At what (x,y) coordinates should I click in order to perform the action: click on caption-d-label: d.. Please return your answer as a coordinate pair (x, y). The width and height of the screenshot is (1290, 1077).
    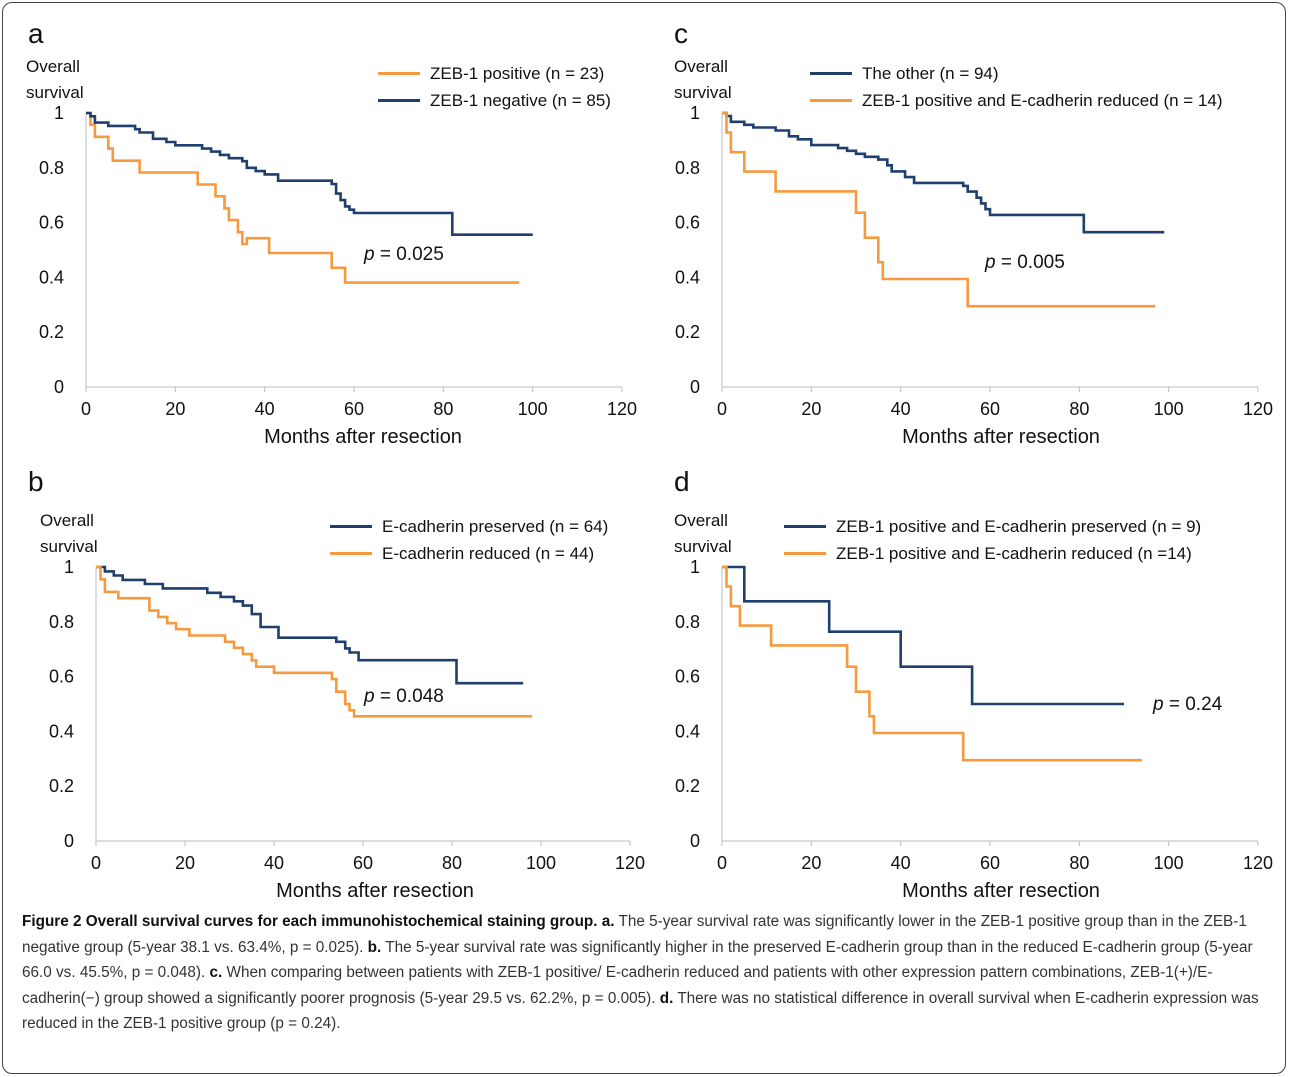
    Looking at the image, I should click on (666, 998).